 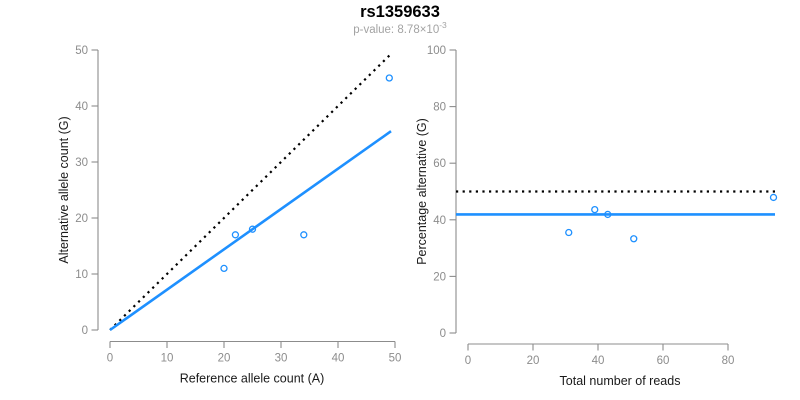 What do you see at coordinates (439, 164) in the screenshot?
I see `y-tick-label: 60` at bounding box center [439, 164].